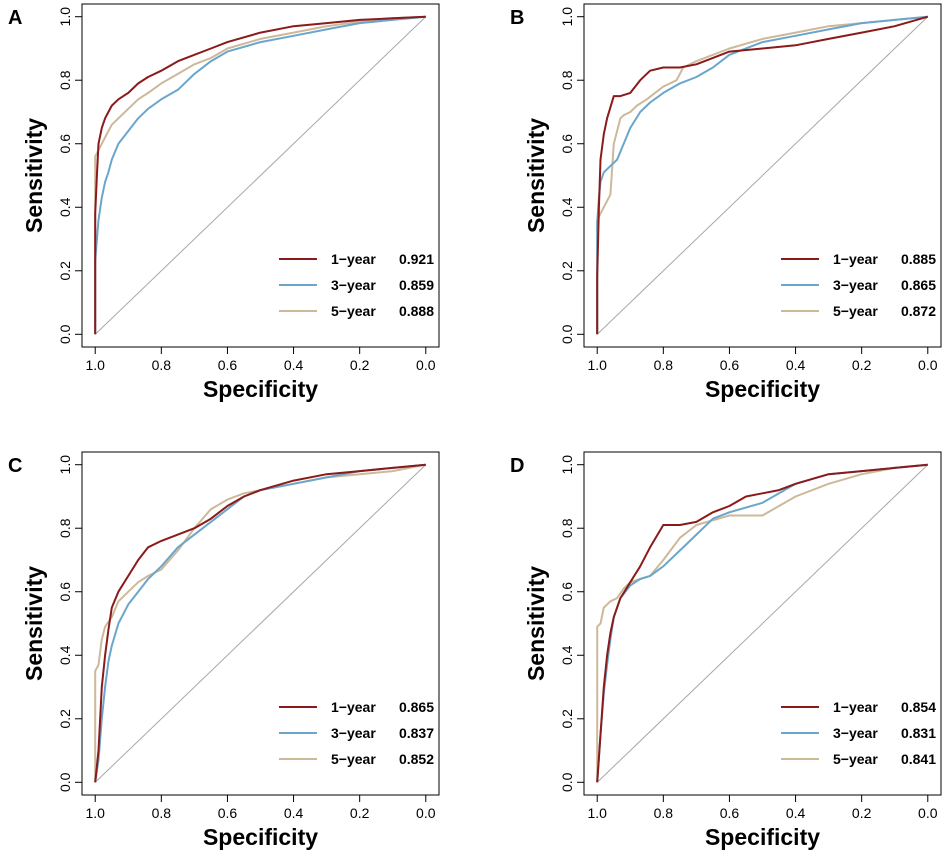 This screenshot has width=945, height=862. Describe the element at coordinates (517, 18) in the screenshot. I see `panel-label: B` at that location.